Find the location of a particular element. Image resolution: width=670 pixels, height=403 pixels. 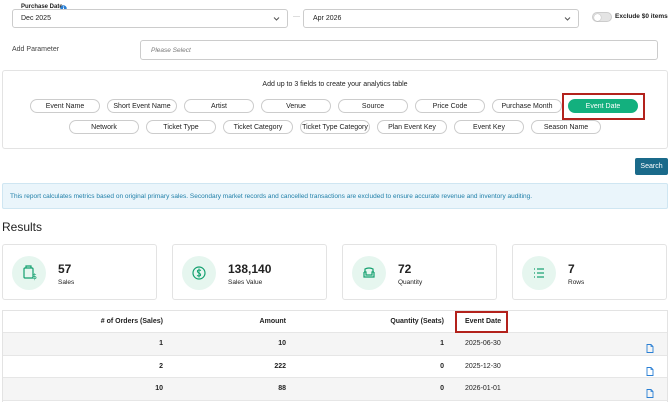

table-cell: 2025-06-30 is located at coordinates (483, 344).